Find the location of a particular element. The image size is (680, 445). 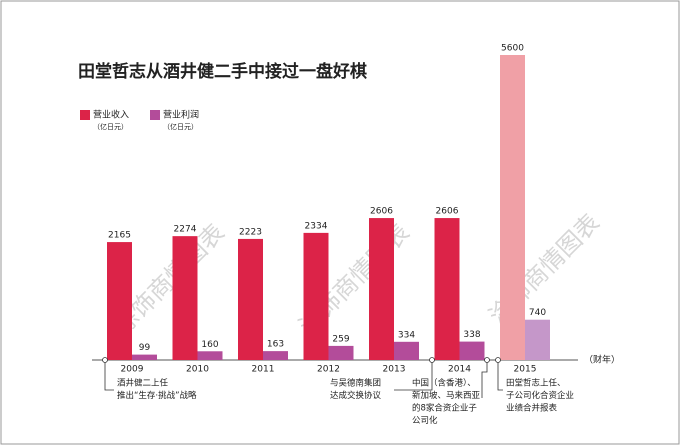

x-tick-label: 2012 is located at coordinates (328, 370).